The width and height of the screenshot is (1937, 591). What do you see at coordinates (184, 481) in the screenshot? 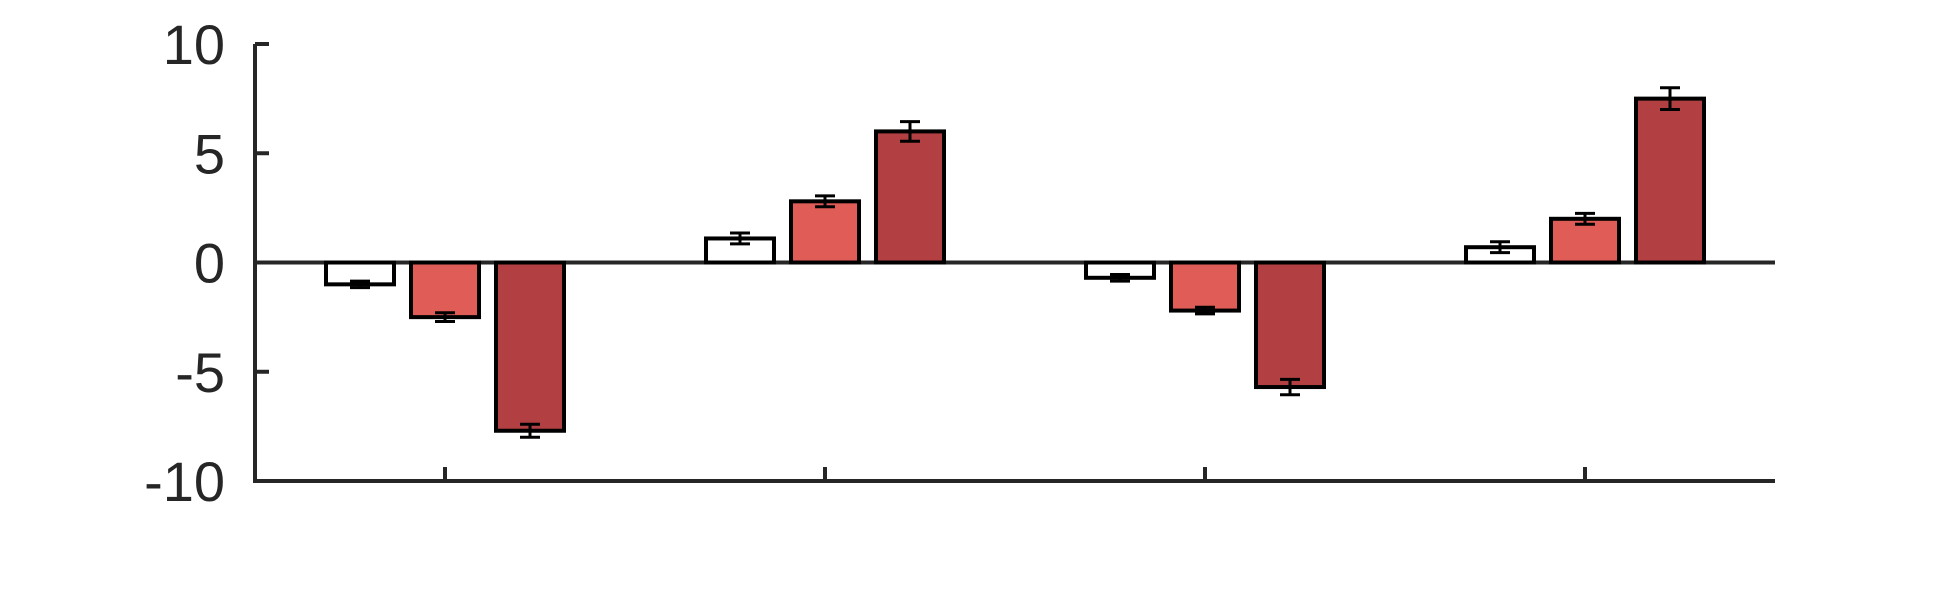
I see `y-tick-label: -10` at bounding box center [184, 481].